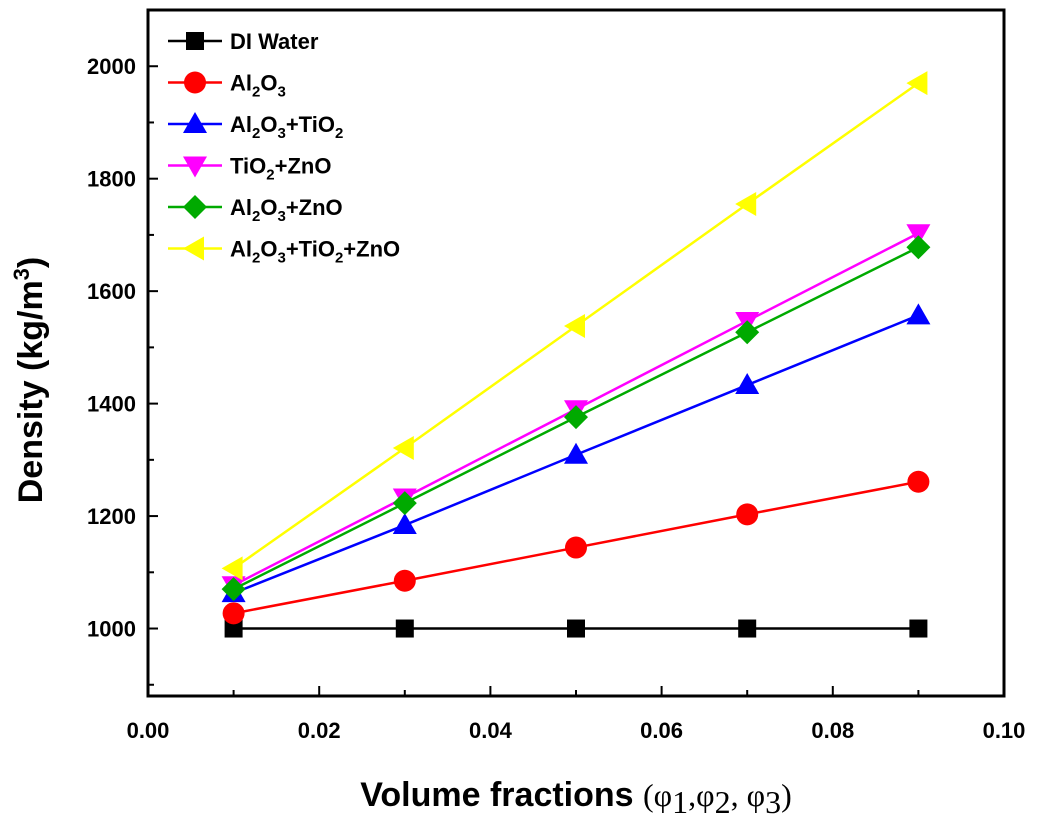  Describe the element at coordinates (315, 252) in the screenshot. I see `legend-label: Al2O3+TiO2+ZnO` at that location.